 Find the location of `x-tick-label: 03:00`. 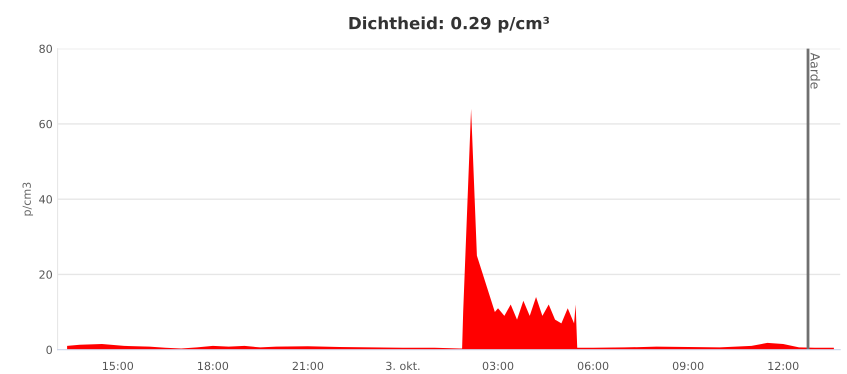

x-tick-label: 03:00 is located at coordinates (498, 366).